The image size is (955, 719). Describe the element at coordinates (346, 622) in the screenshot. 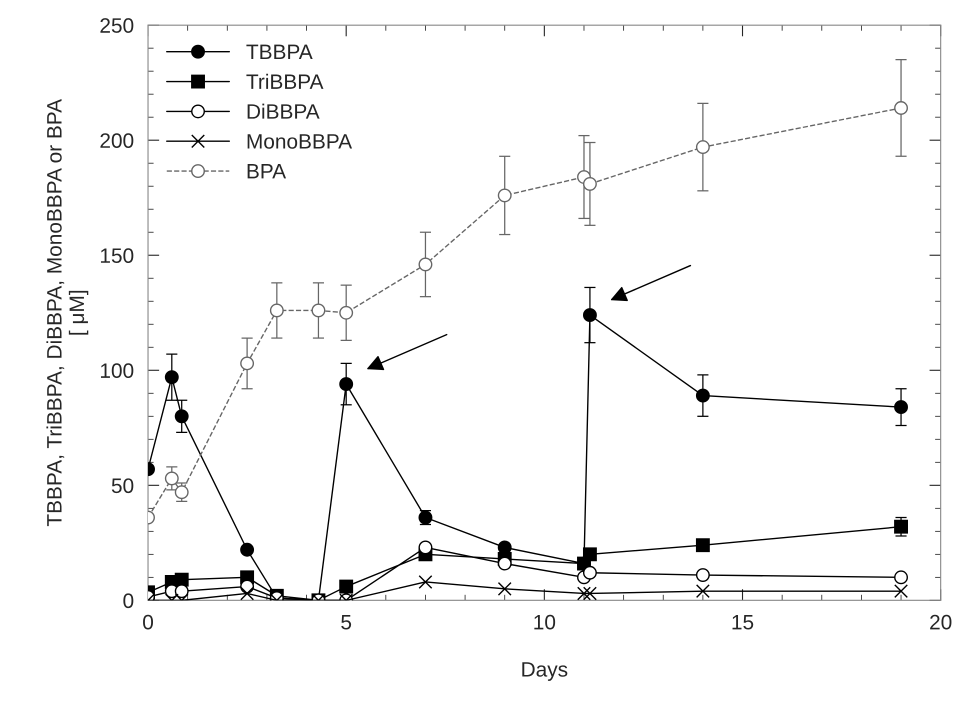

I see `x-tick-label: 5` at that location.